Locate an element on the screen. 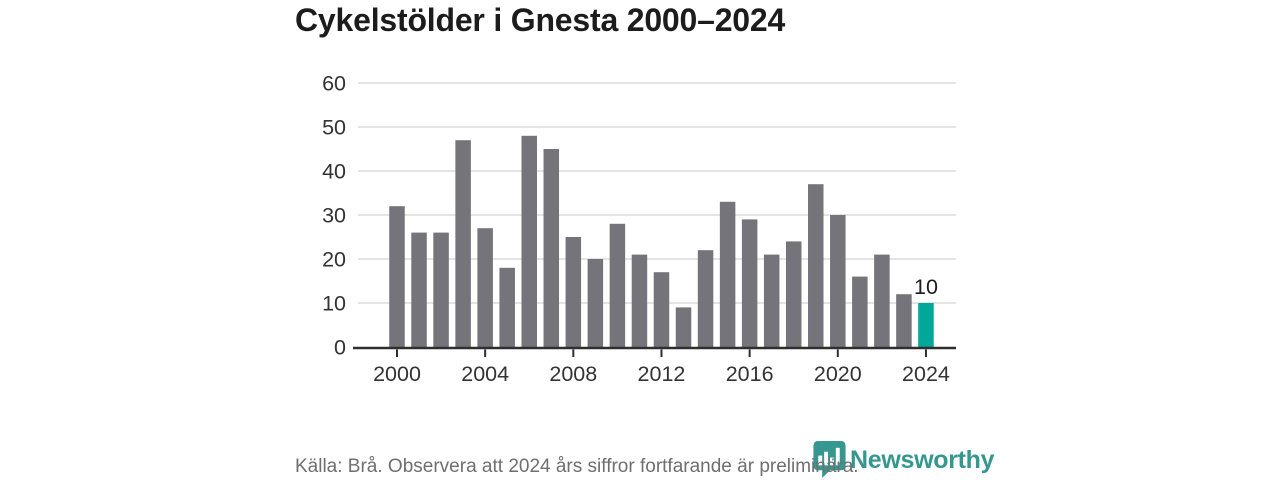  bar-chart-badge-icon is located at coordinates (829, 459).